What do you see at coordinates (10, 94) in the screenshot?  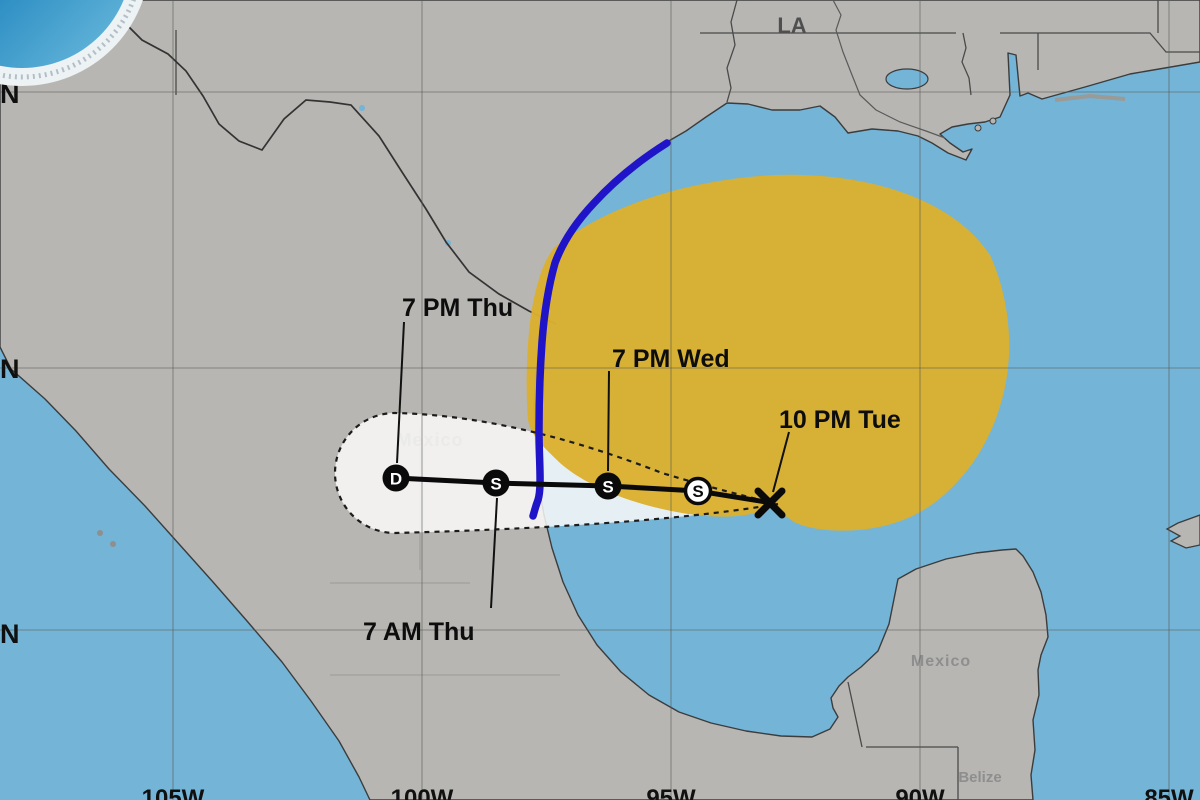 I see `lat-label-30n: N` at bounding box center [10, 94].